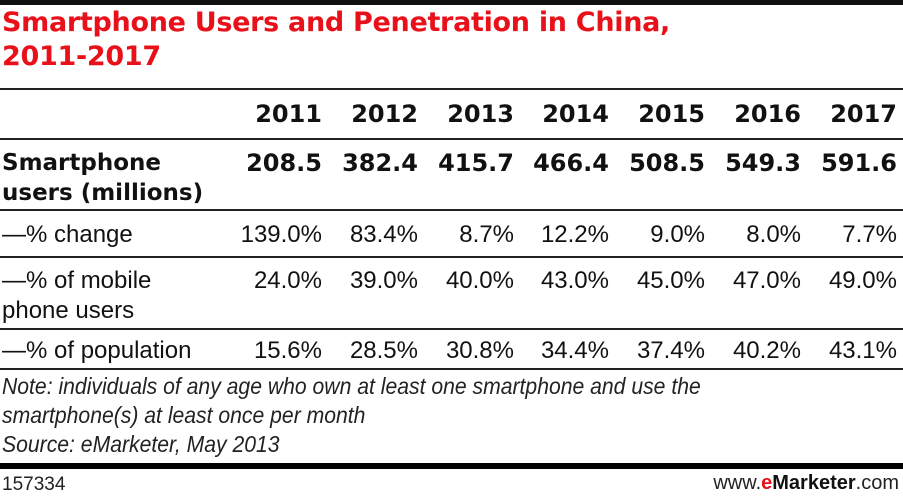  Describe the element at coordinates (486, 234) in the screenshot. I see `table-cell-2013: 8.7%` at that location.